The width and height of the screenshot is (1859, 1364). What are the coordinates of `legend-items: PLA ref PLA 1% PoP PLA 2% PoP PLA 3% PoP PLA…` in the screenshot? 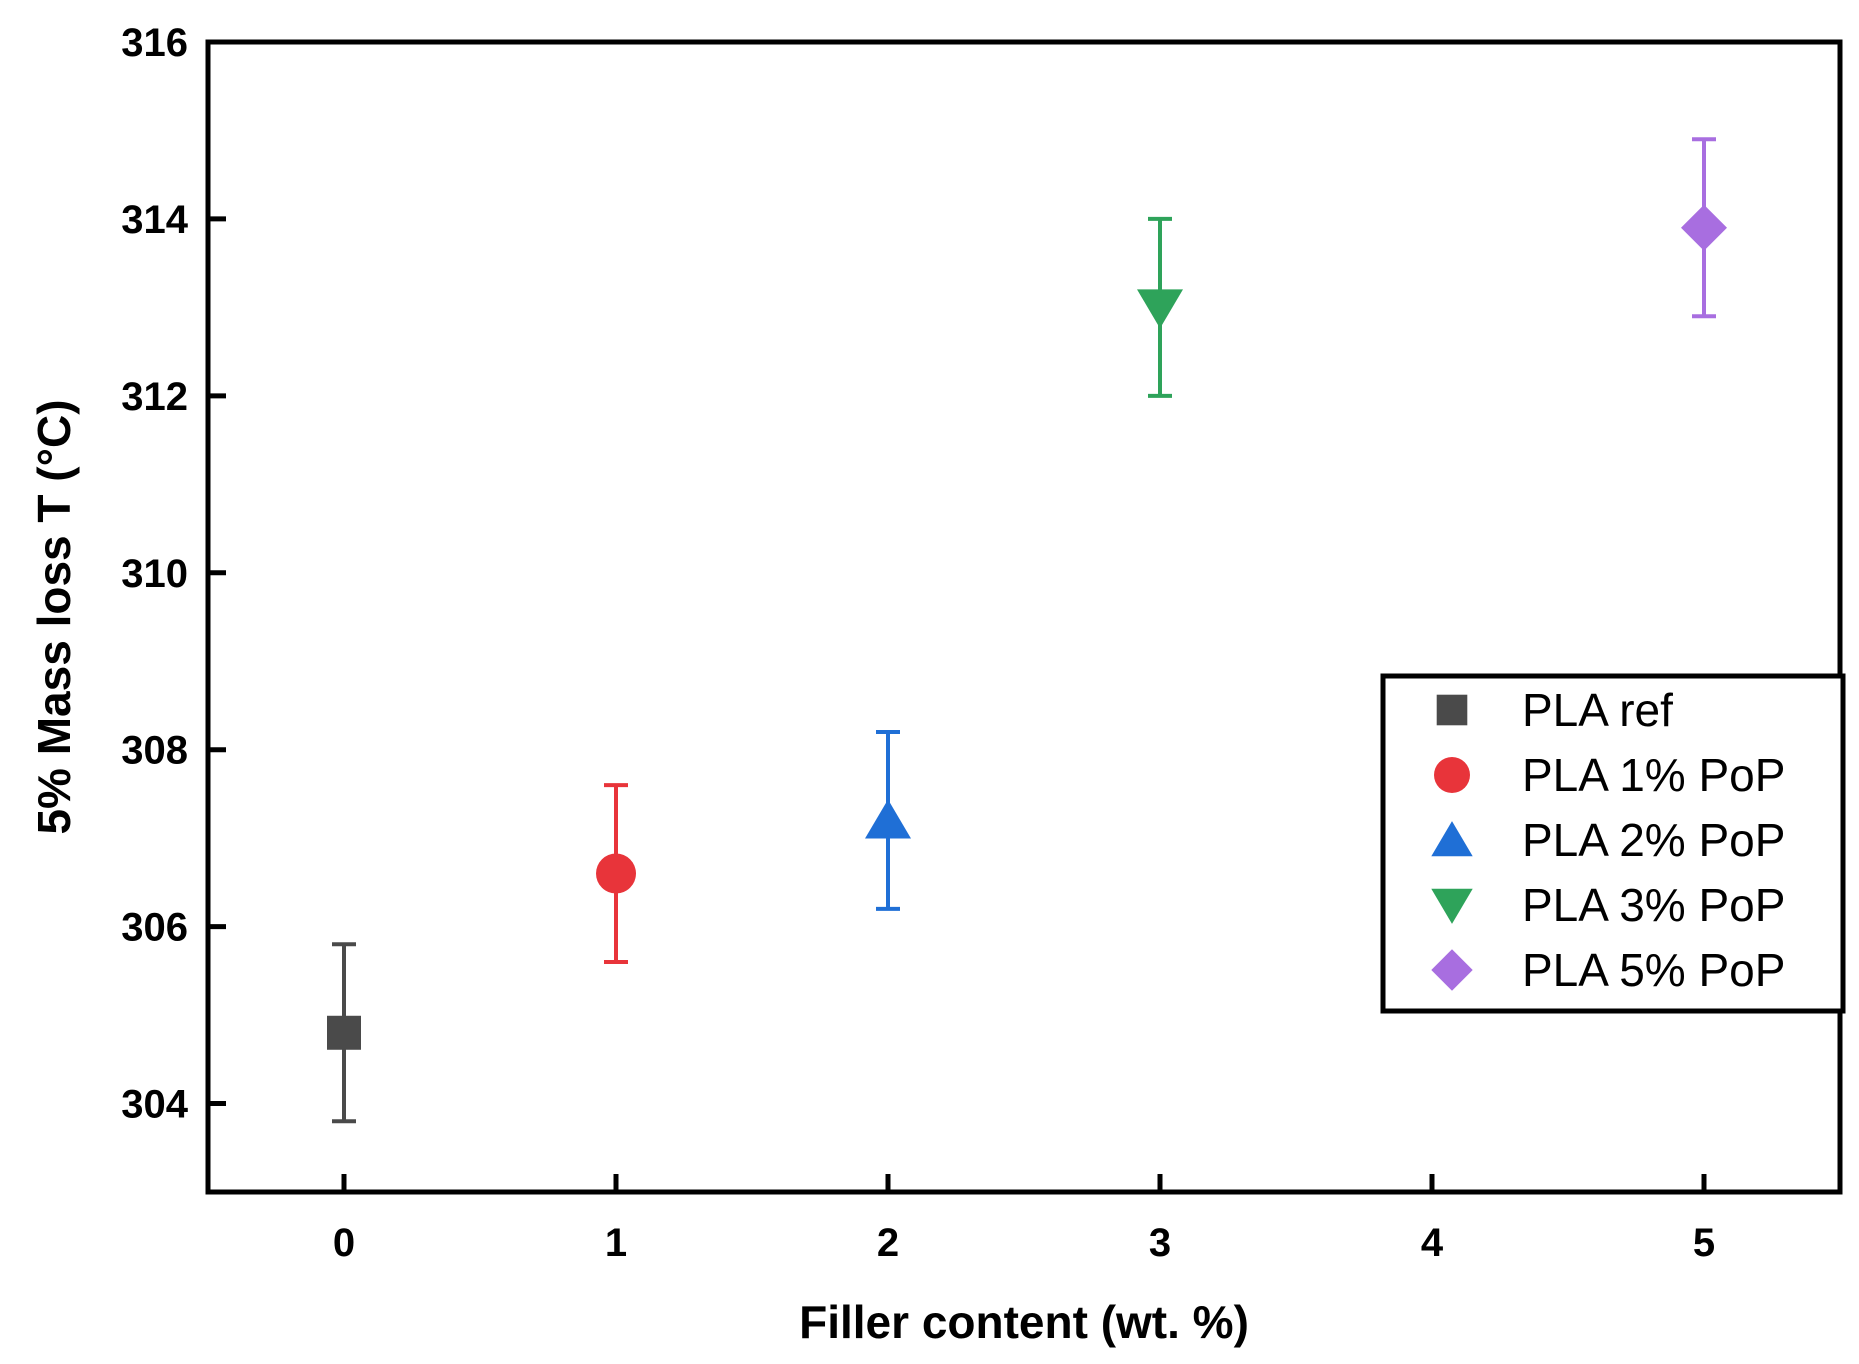 It's located at (1608, 840).